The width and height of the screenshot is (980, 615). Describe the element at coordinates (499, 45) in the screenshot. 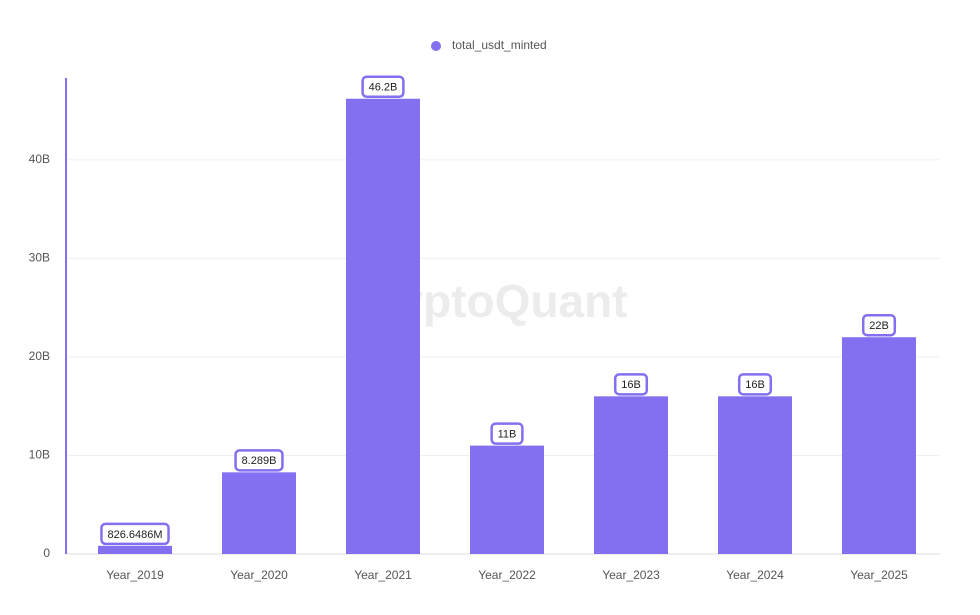

I see `legend-label: total_usdt_minted` at that location.